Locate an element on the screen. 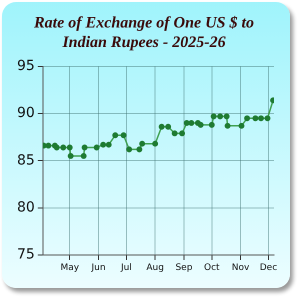  y-tick-label: 80 is located at coordinates (25, 207).